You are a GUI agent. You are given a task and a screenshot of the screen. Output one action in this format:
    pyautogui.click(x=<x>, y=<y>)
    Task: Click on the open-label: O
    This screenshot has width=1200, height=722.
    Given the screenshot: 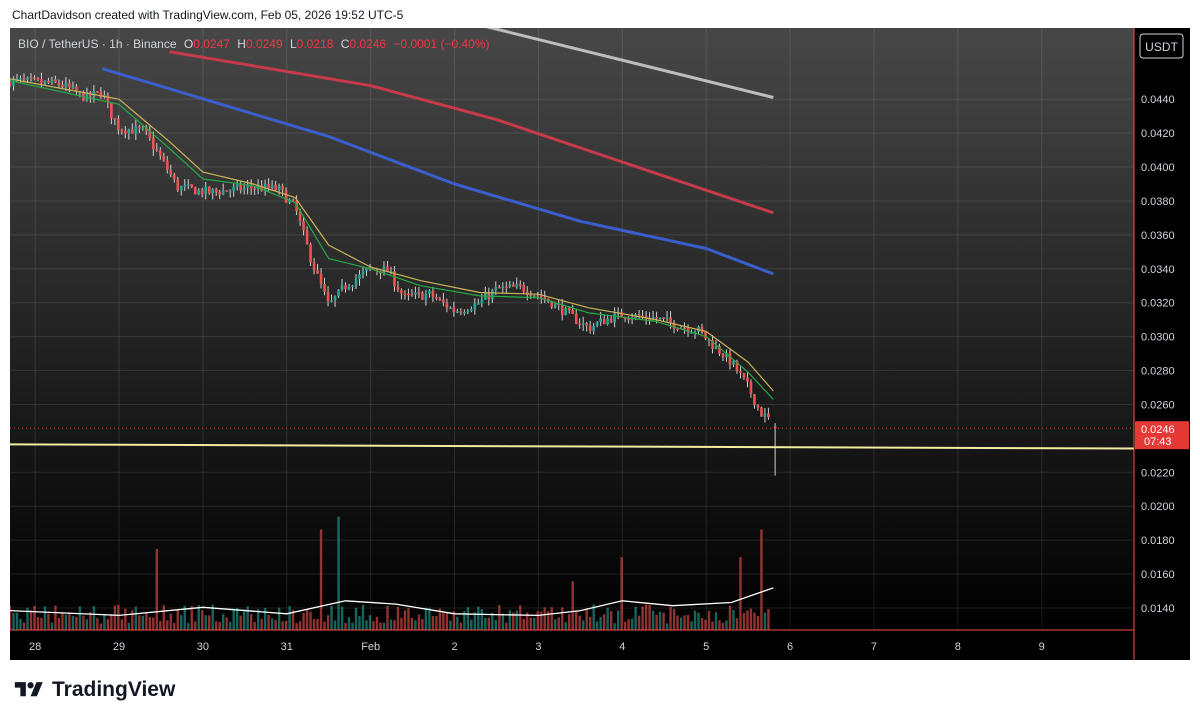 What is the action you would take?
    pyautogui.click(x=188, y=44)
    